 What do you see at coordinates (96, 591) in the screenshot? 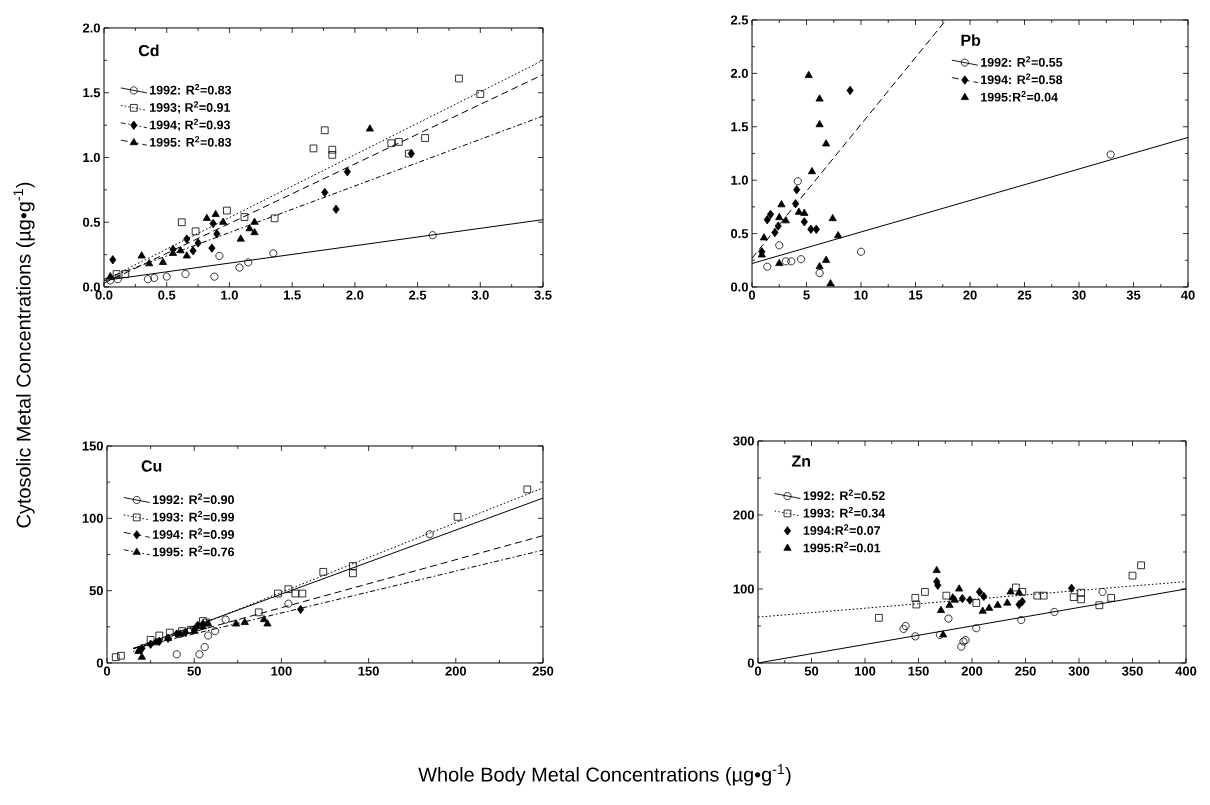
I see `y-tick-label: 50` at bounding box center [96, 591].